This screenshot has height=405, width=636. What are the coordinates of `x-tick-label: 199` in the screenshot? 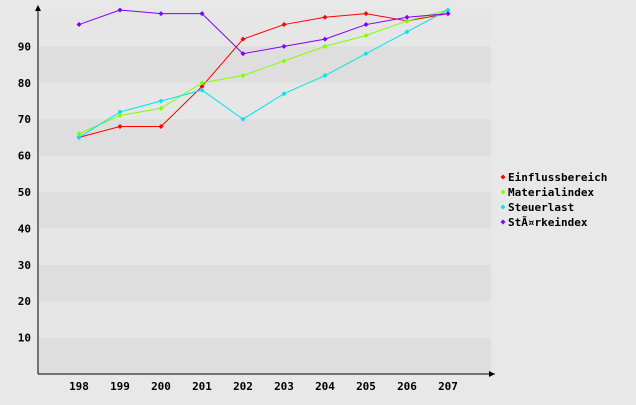 It's located at (120, 386).